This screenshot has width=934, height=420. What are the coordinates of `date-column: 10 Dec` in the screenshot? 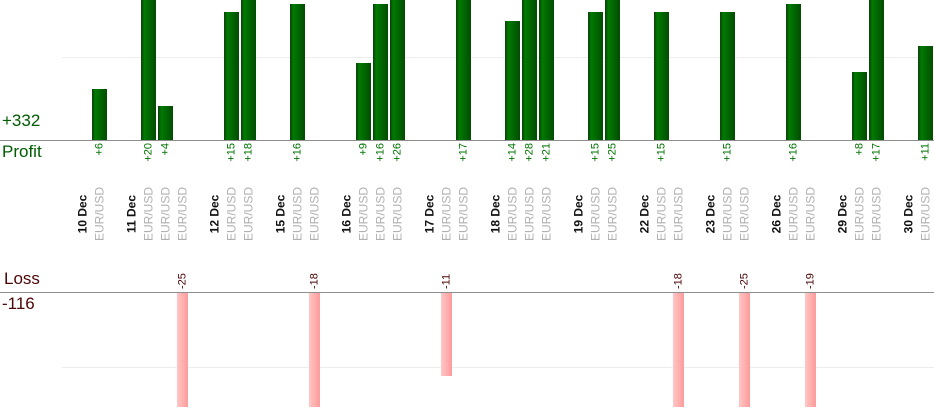 It's located at (82, 210).